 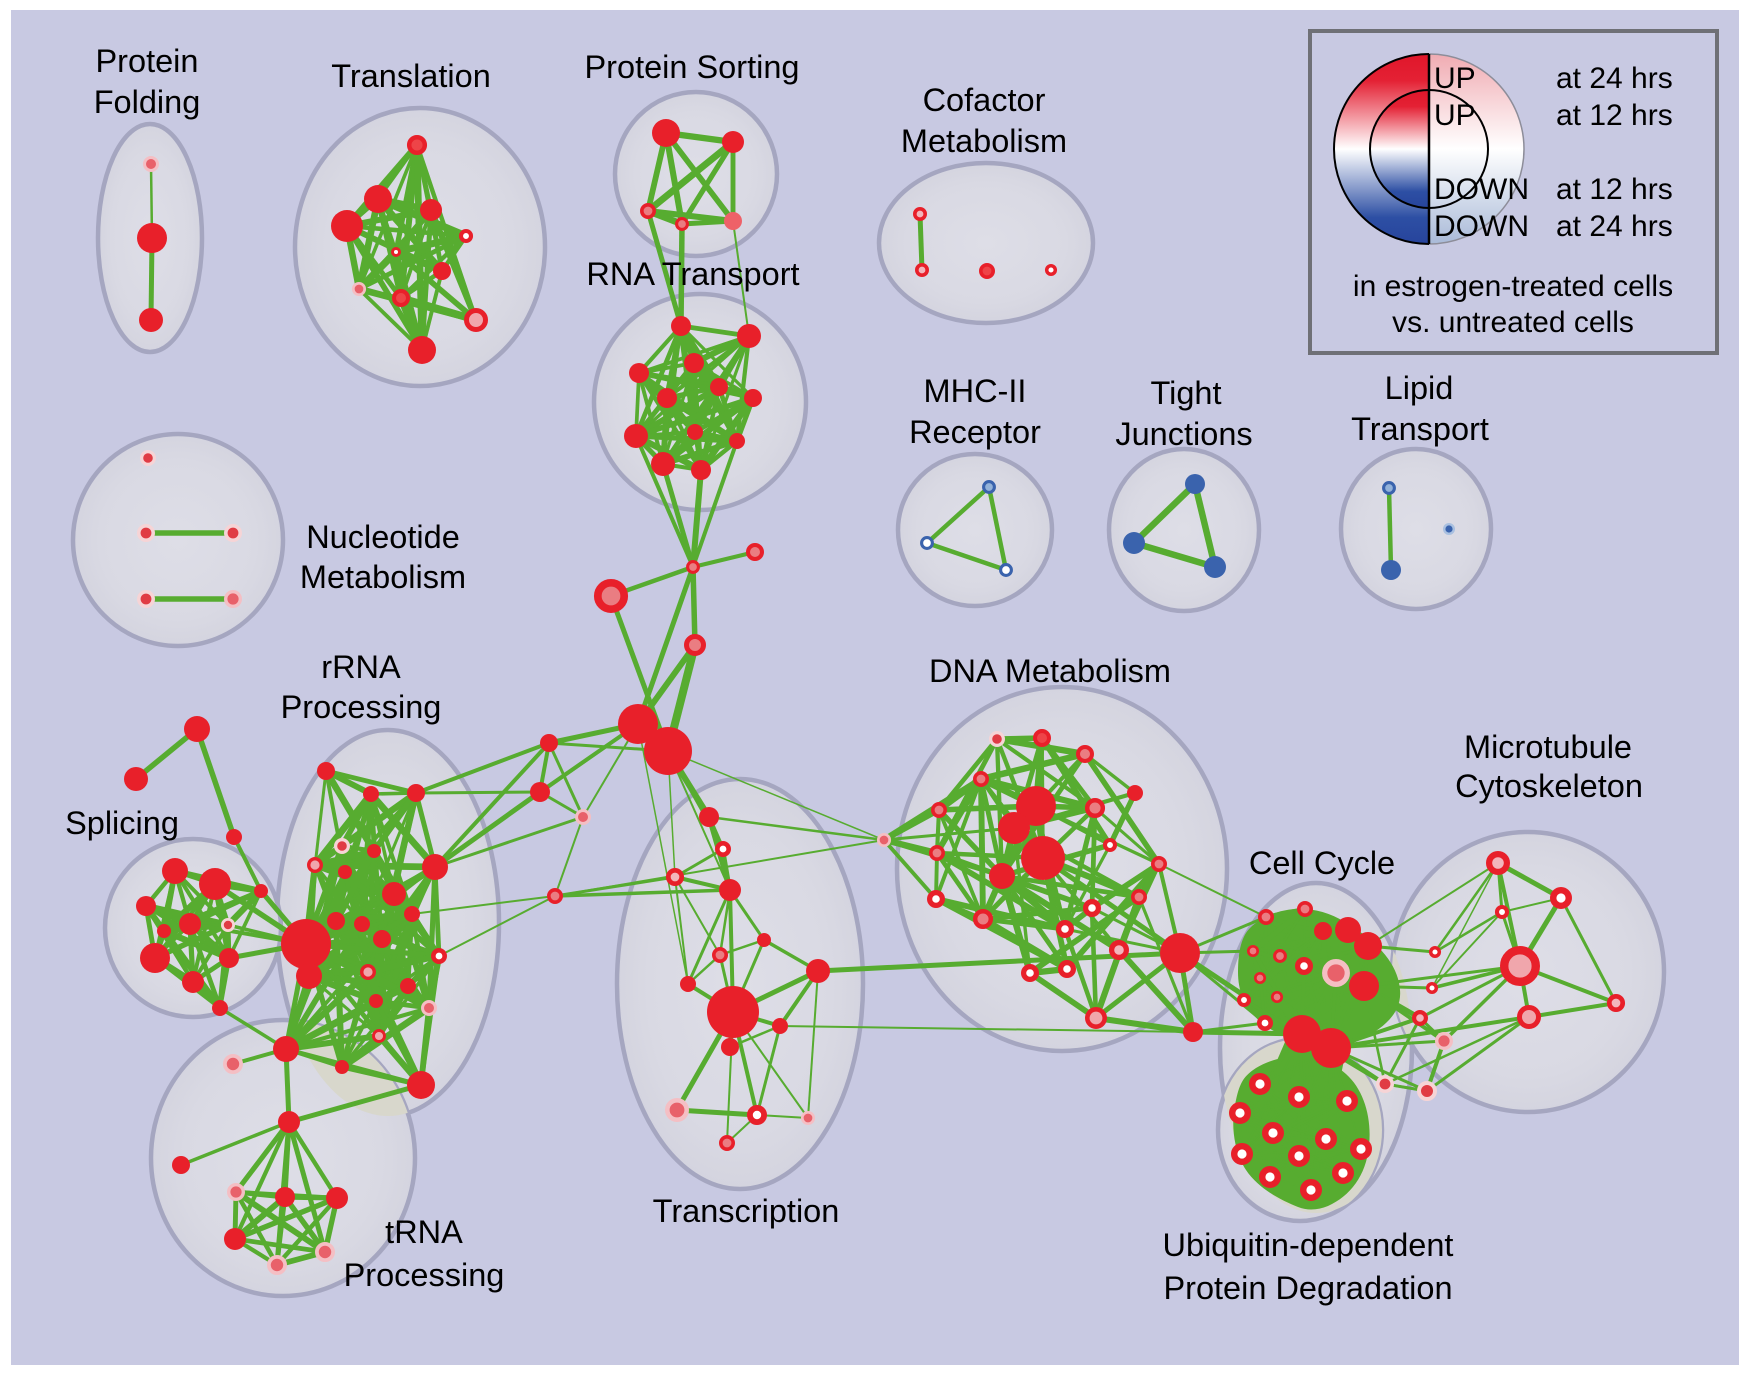 What do you see at coordinates (1548, 747) in the screenshot?
I see `svg-text: Microtubule` at bounding box center [1548, 747].